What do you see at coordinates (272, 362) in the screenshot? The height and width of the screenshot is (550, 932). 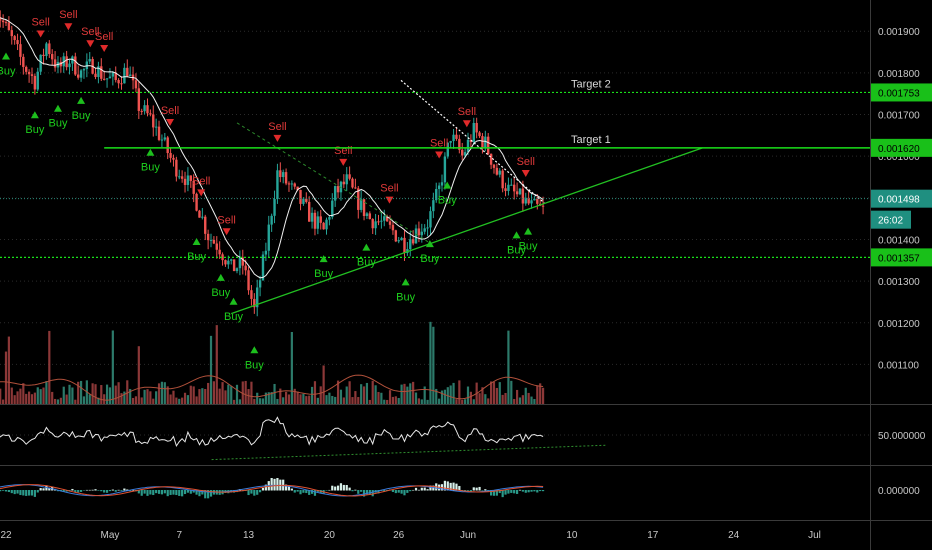 I see `volume-bars` at bounding box center [272, 362].